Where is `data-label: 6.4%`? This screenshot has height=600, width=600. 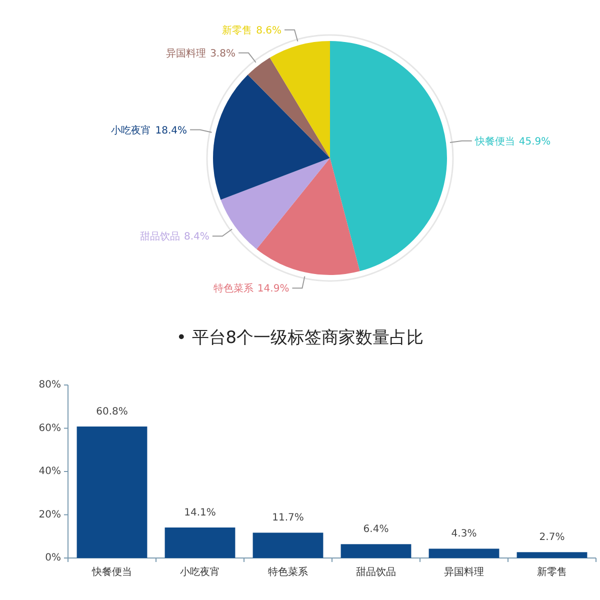
data-label: 6.4% is located at coordinates (376, 530).